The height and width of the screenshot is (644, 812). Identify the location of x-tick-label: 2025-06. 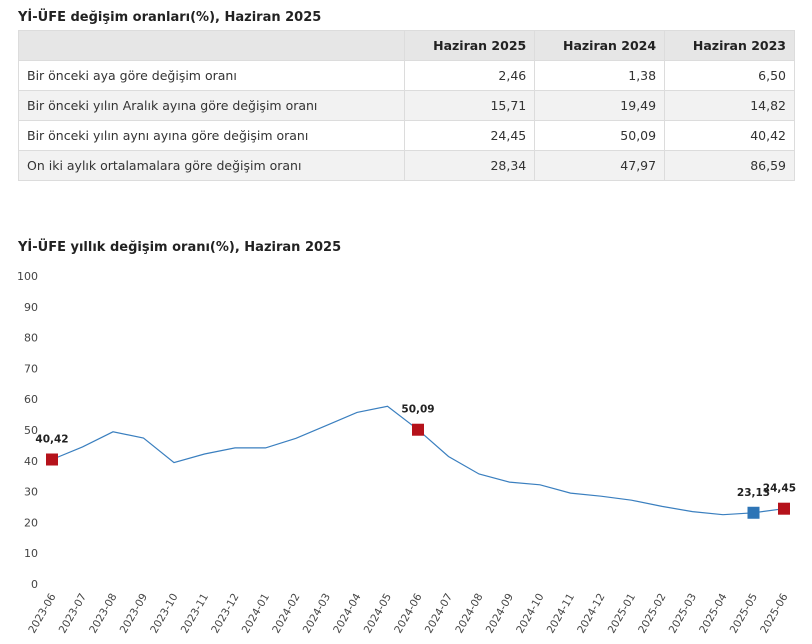
(774, 613).